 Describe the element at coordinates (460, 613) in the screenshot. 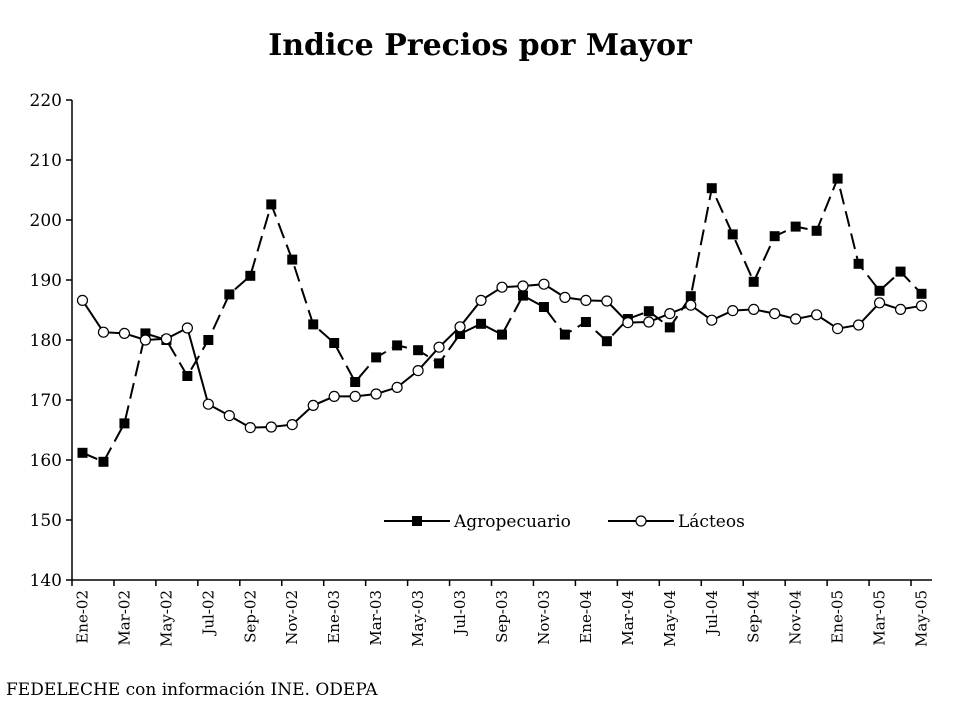

I see `x-tick-label: Jul-03` at that location.